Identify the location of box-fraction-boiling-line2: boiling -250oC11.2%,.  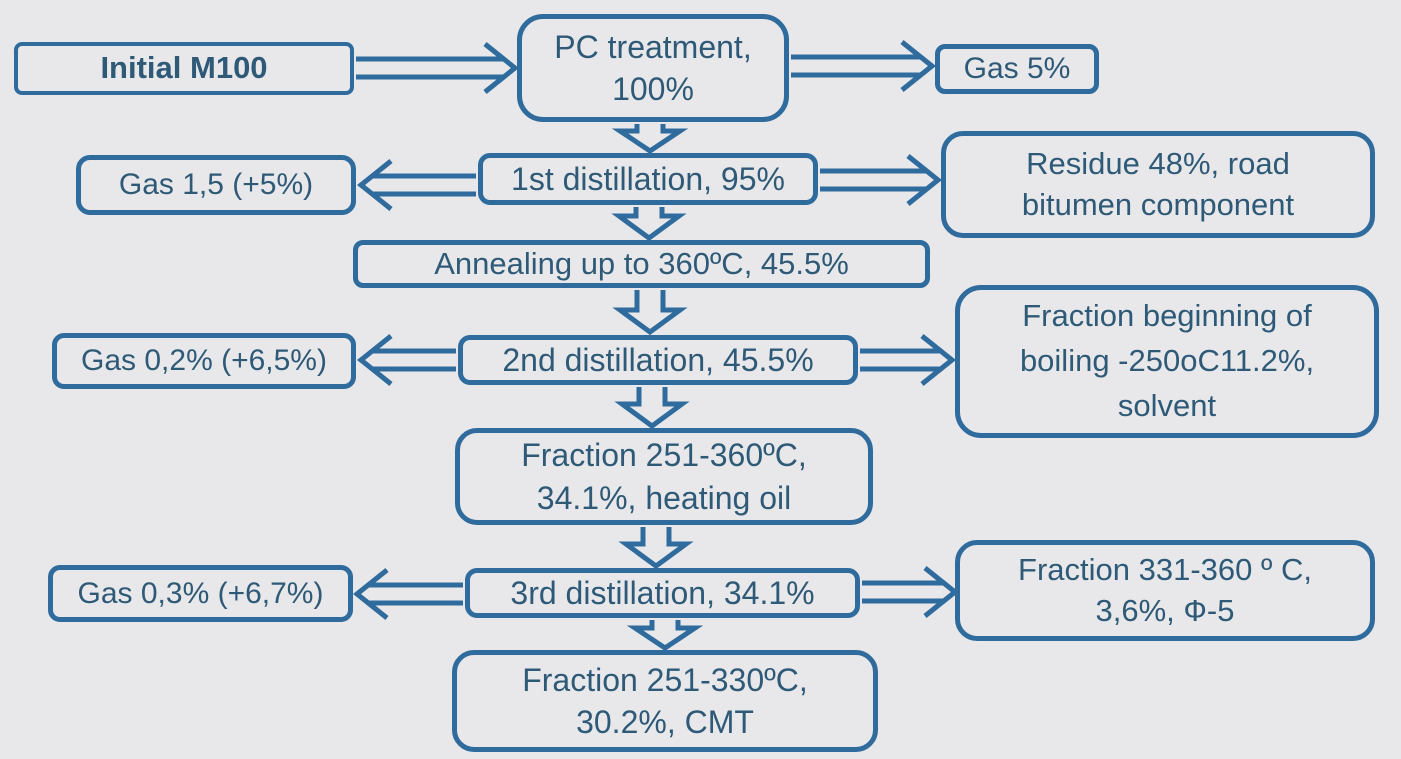
(1167, 361).